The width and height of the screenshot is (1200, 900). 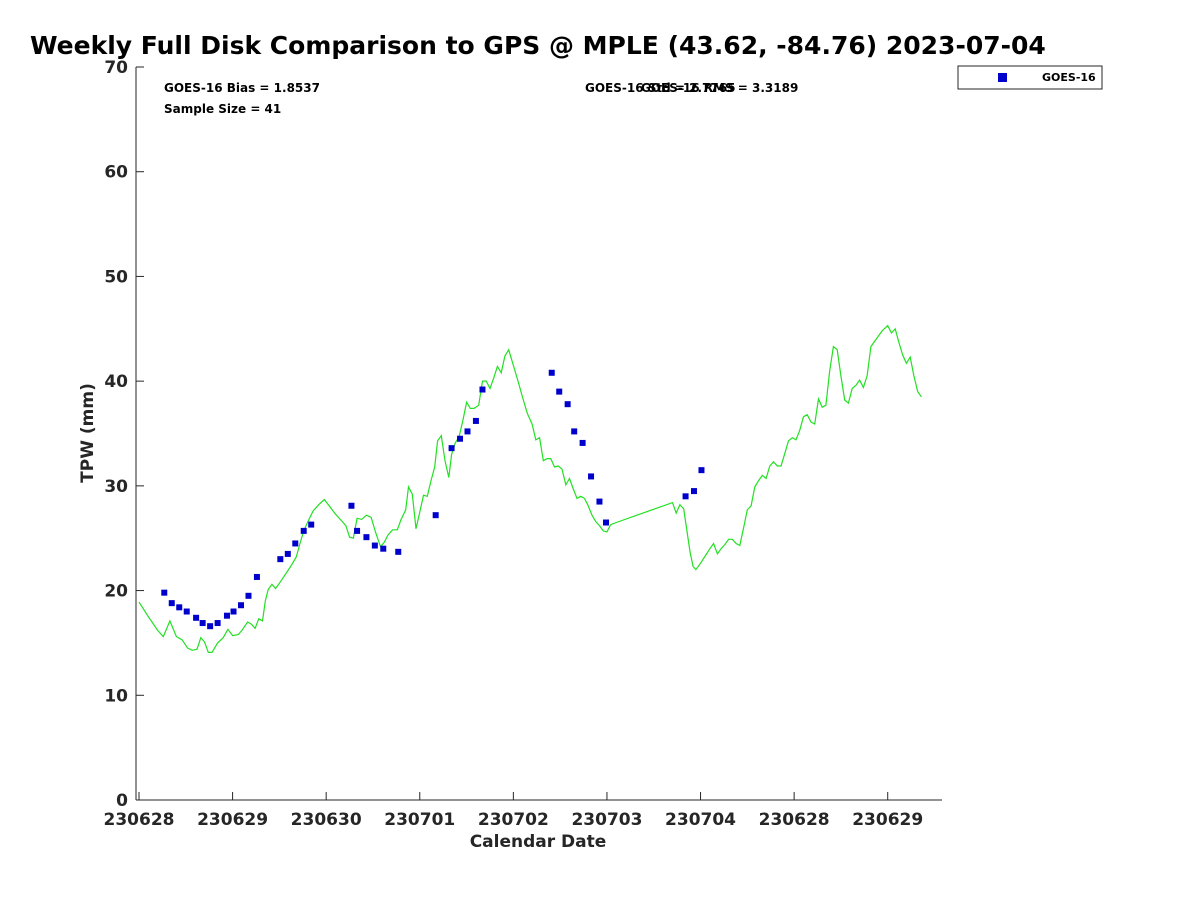 I want to click on rms-annotation: GOES-16 RMS = 3.3189, so click(x=719, y=88).